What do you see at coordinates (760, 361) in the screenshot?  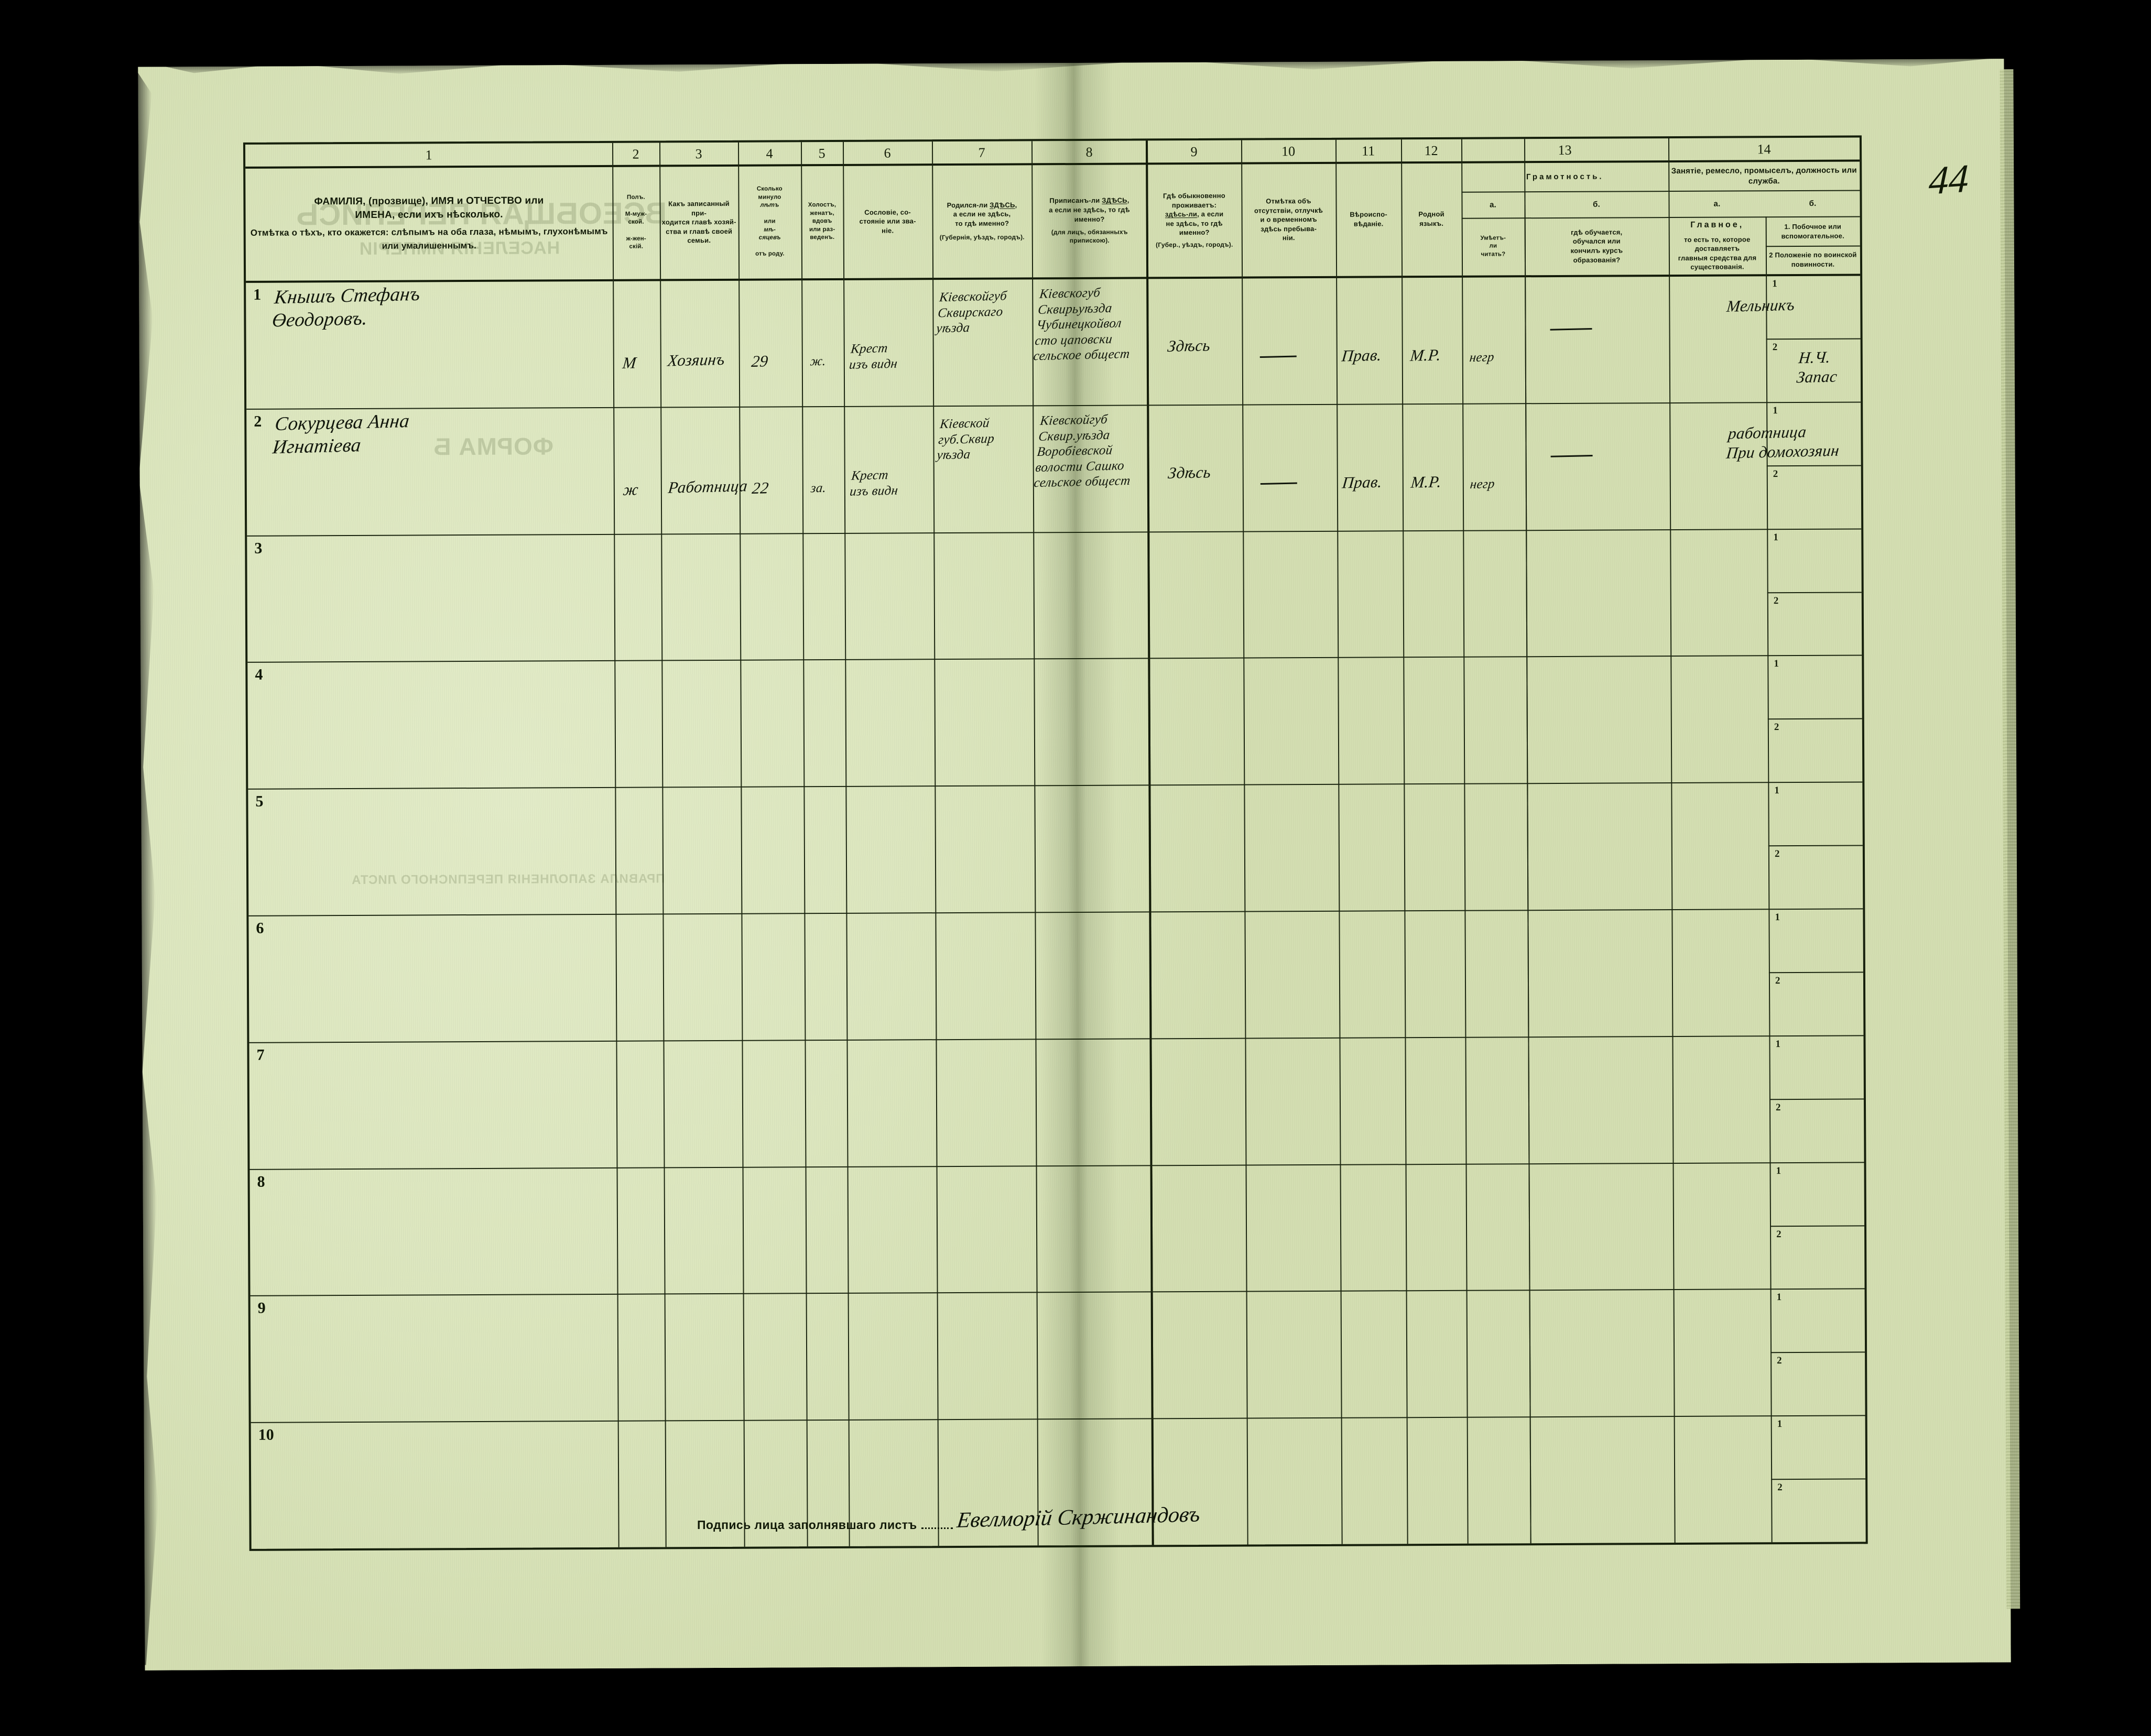 I see `table-cell-value: 29` at bounding box center [760, 361].